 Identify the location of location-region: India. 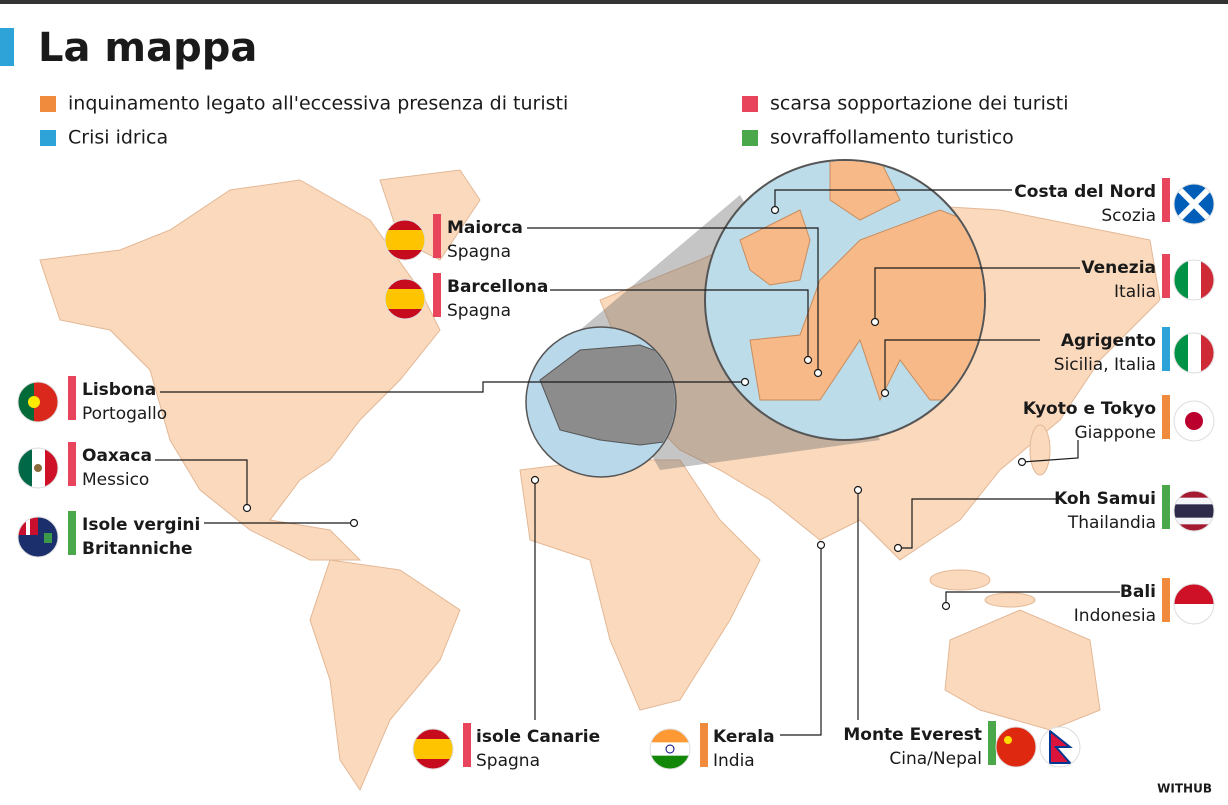
(734, 761).